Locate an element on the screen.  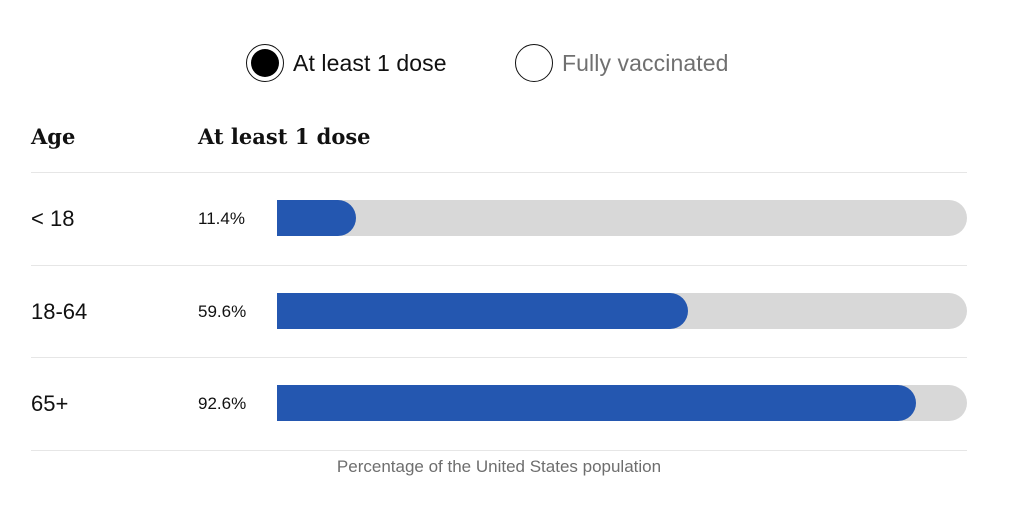
toggle-at-least-1-dose: At least 1 dose is located at coordinates (346, 63).